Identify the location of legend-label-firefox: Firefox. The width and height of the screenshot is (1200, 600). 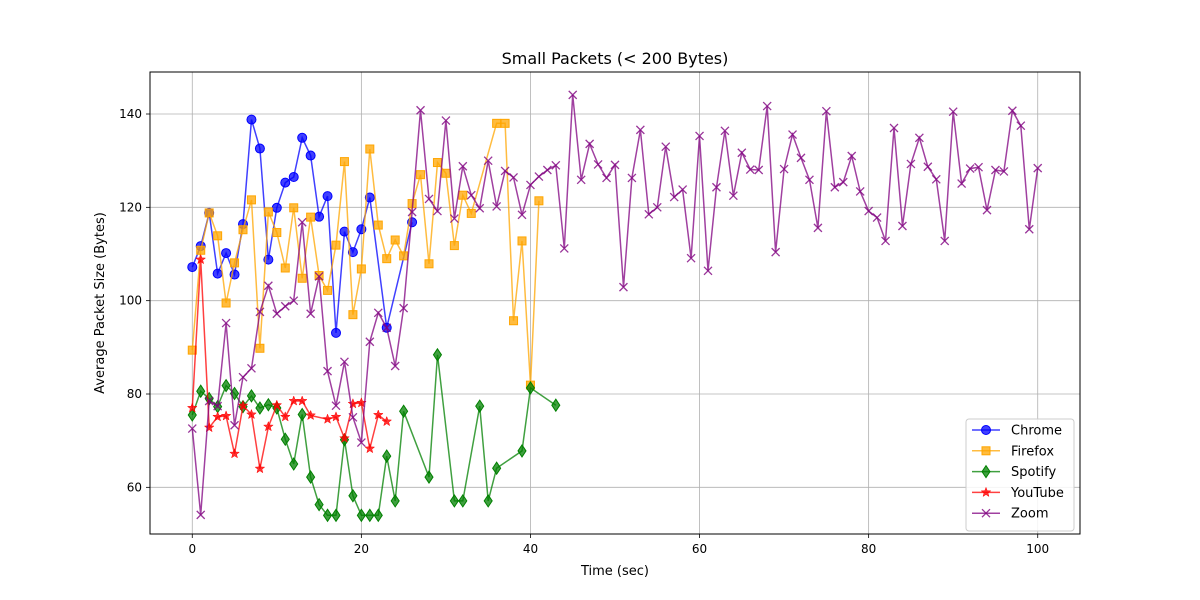
(1032, 451).